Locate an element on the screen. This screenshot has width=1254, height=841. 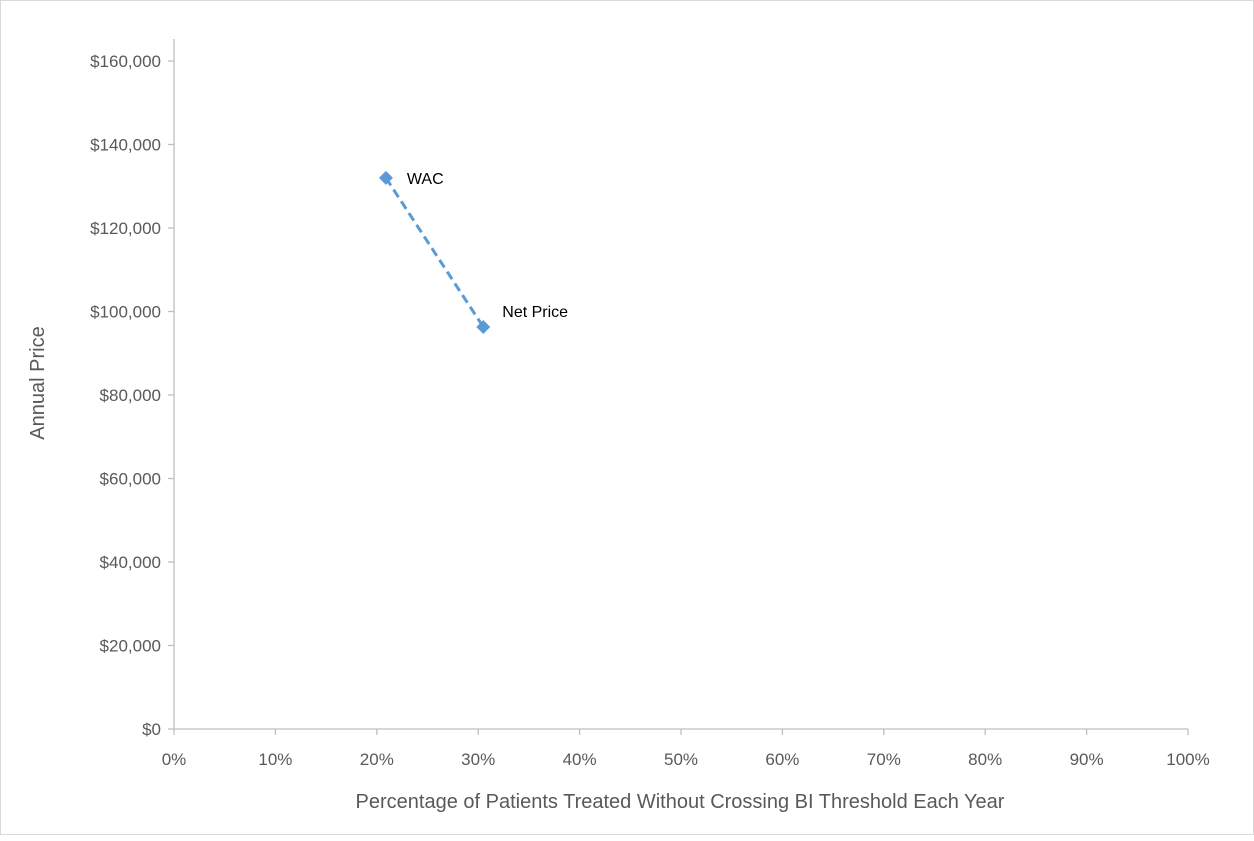
x-tick-label: 100% is located at coordinates (1187, 759).